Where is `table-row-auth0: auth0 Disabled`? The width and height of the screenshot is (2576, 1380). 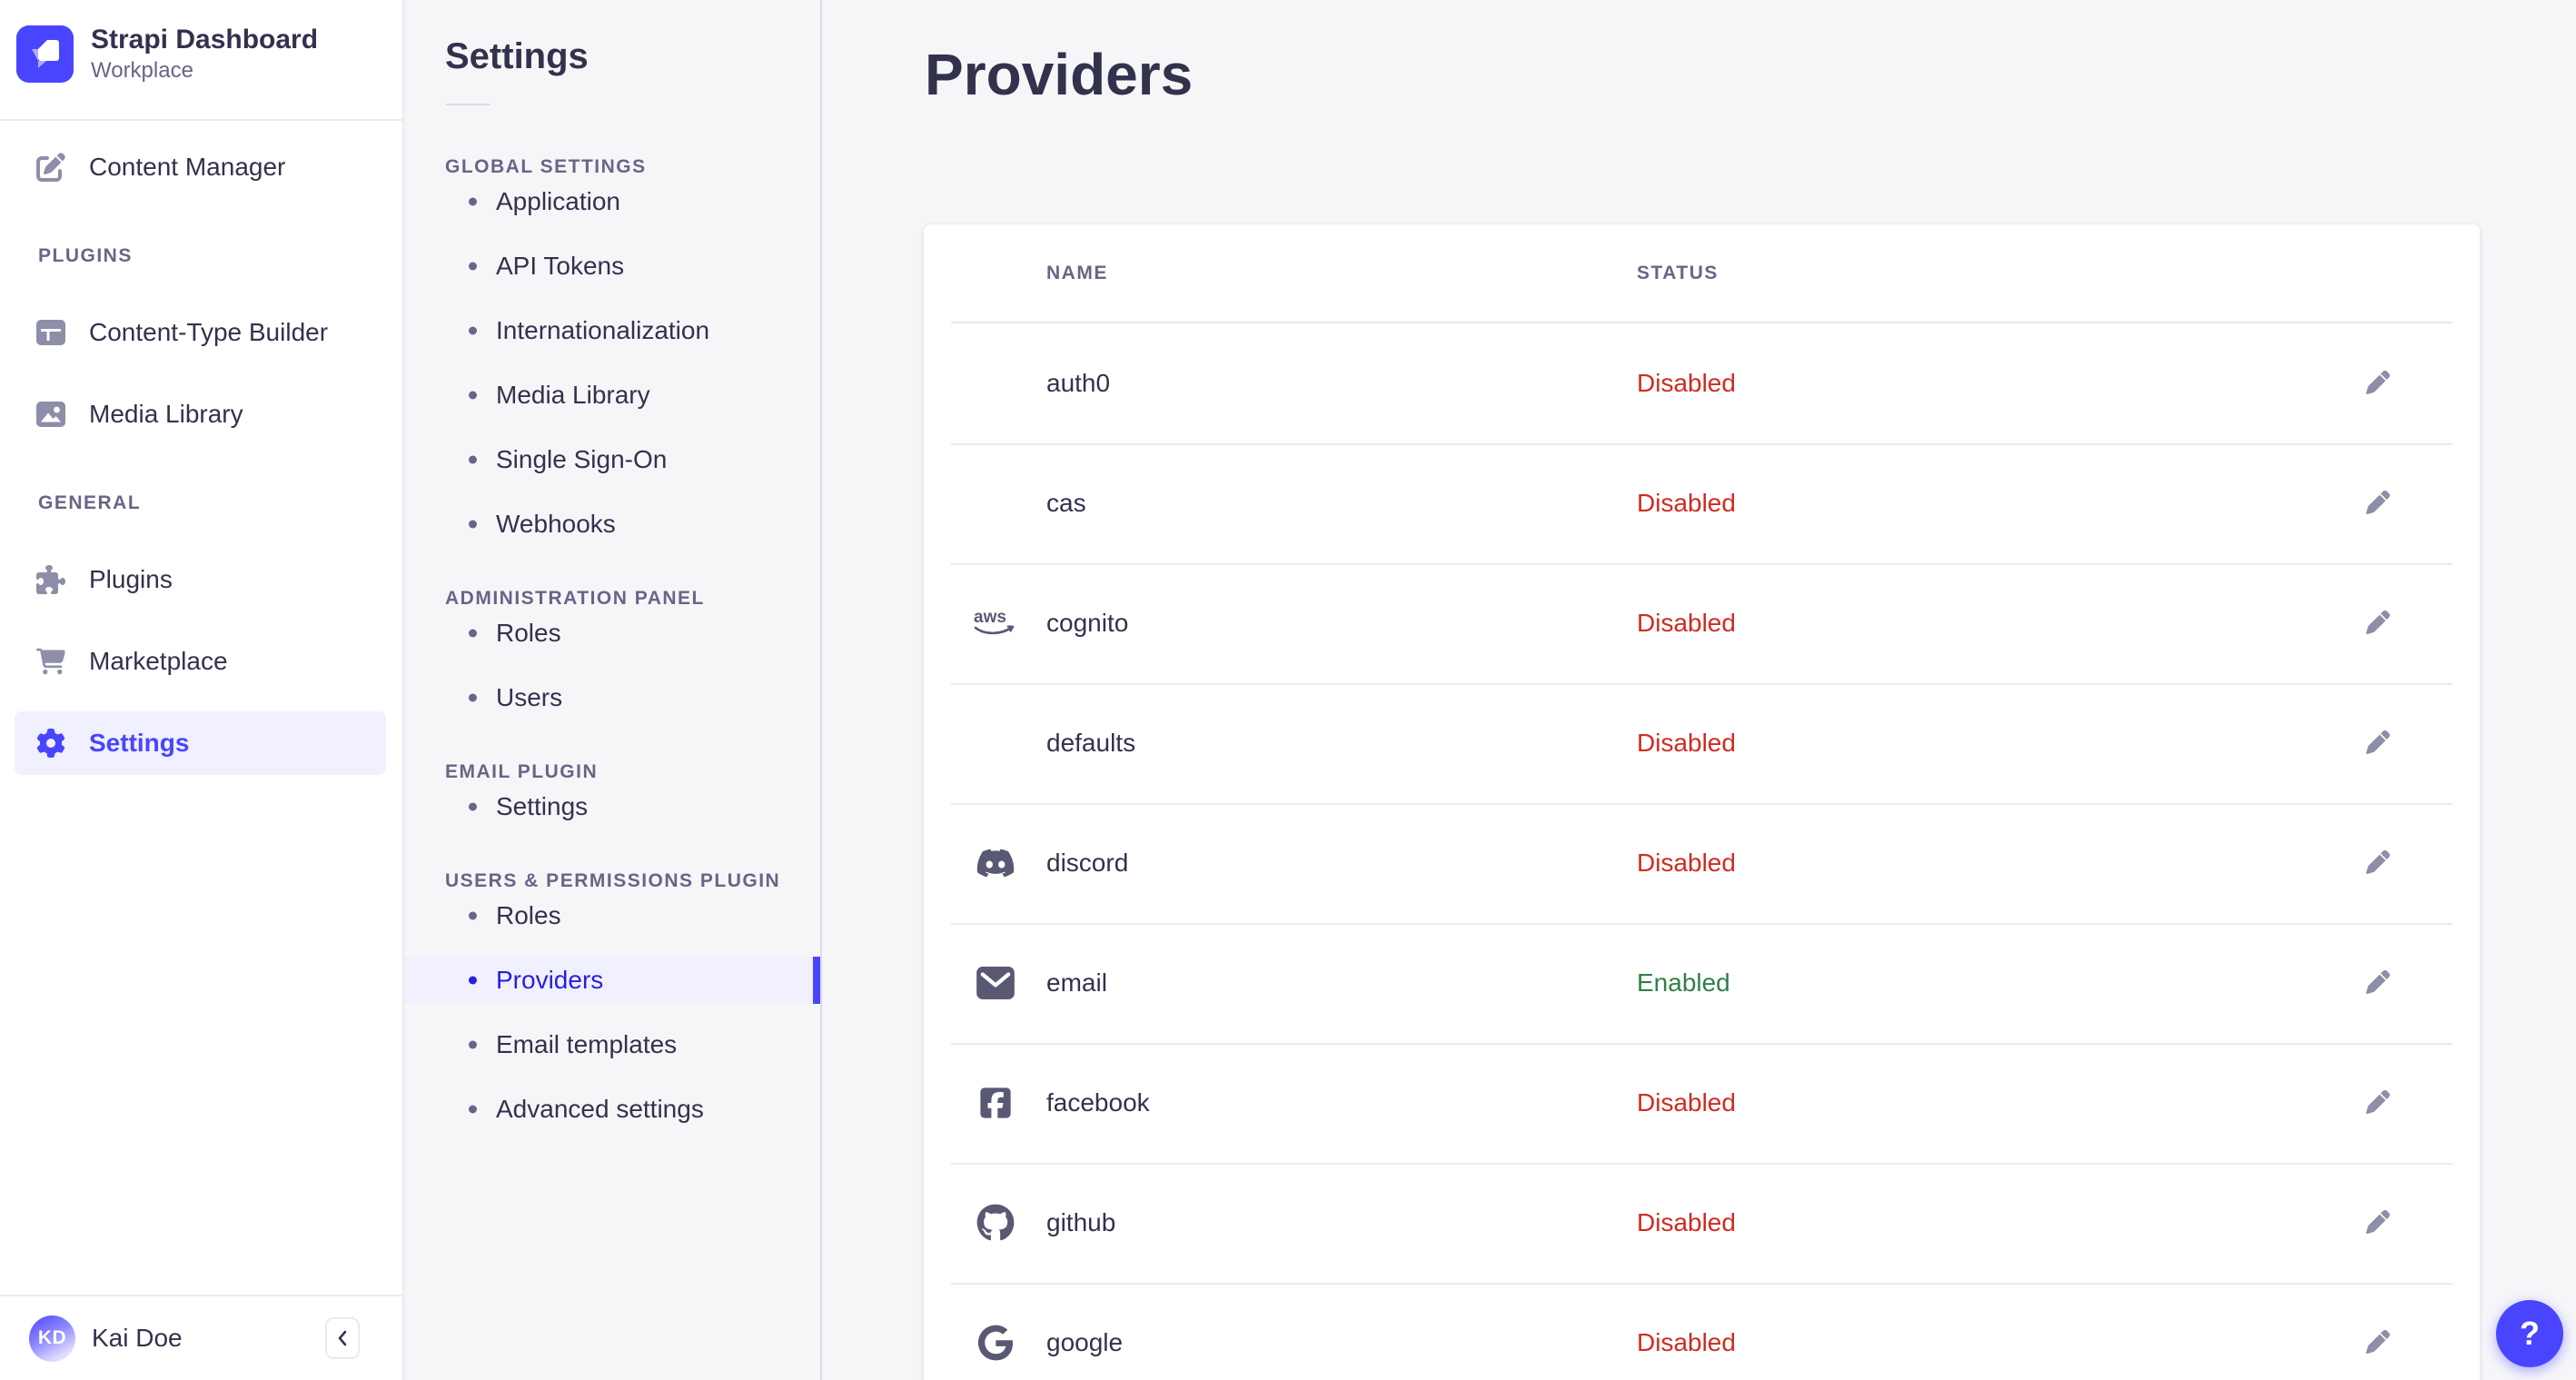 table-row-auth0: auth0 Disabled is located at coordinates (1702, 383).